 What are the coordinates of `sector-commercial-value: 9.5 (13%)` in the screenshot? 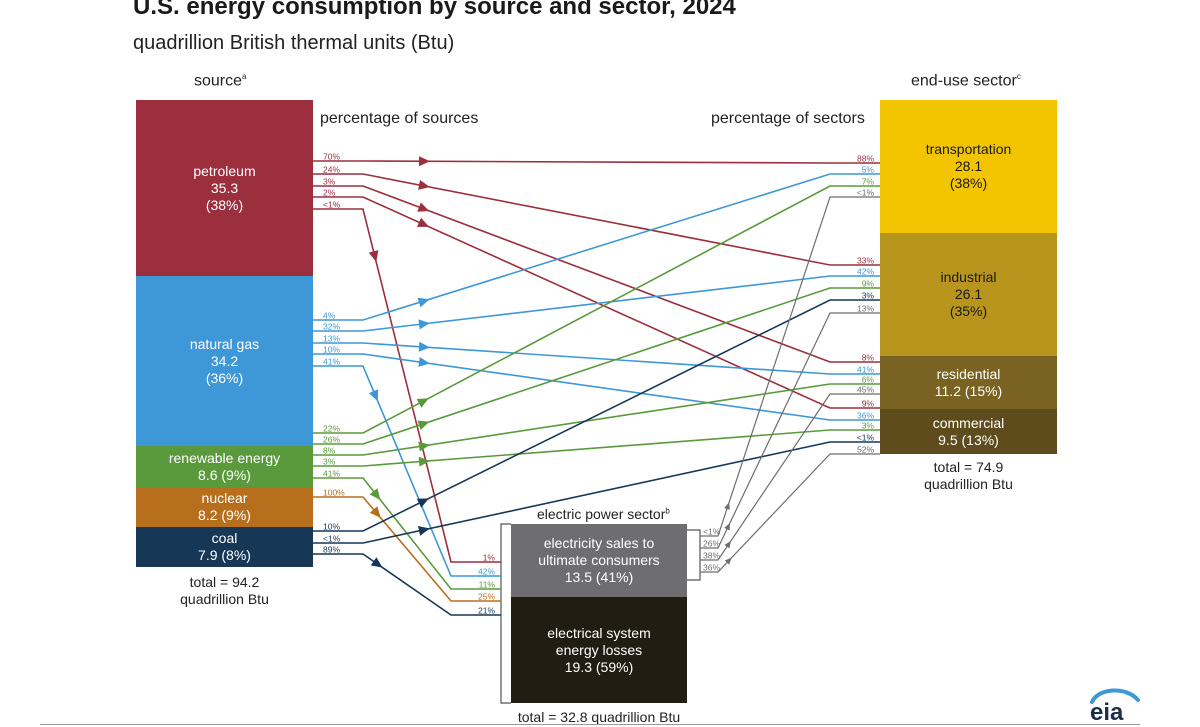 It's located at (968, 439).